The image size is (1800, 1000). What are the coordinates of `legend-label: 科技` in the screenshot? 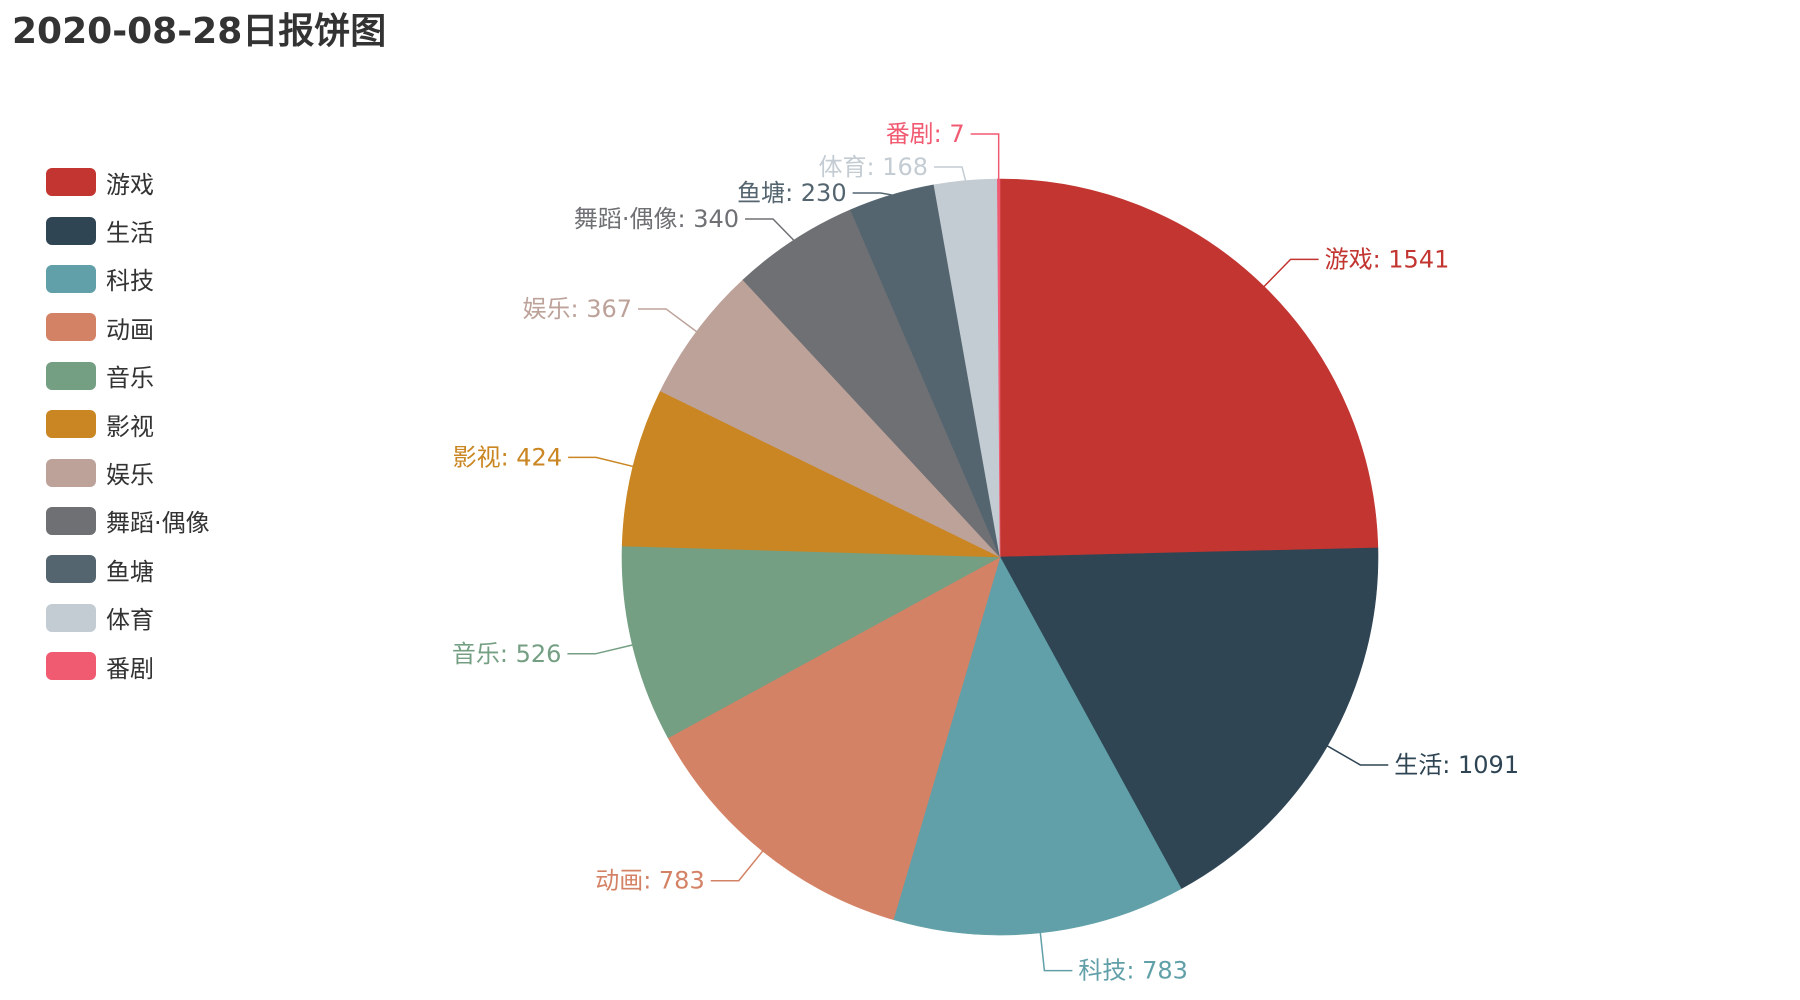 It's located at (130, 281).